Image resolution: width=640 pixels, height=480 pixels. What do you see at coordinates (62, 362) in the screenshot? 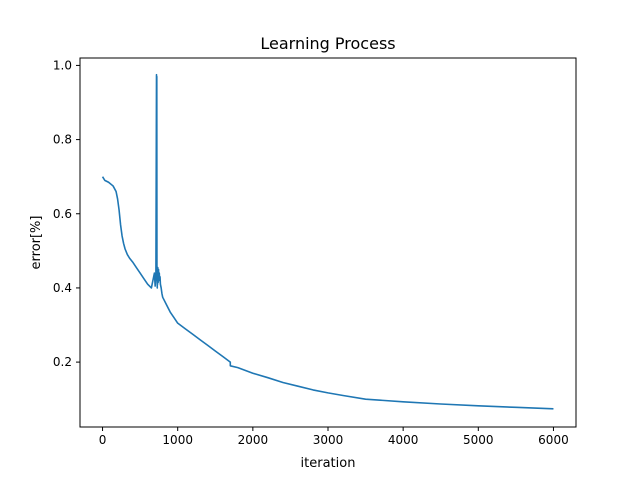
I see `y-tick-label: 0.2` at bounding box center [62, 362].